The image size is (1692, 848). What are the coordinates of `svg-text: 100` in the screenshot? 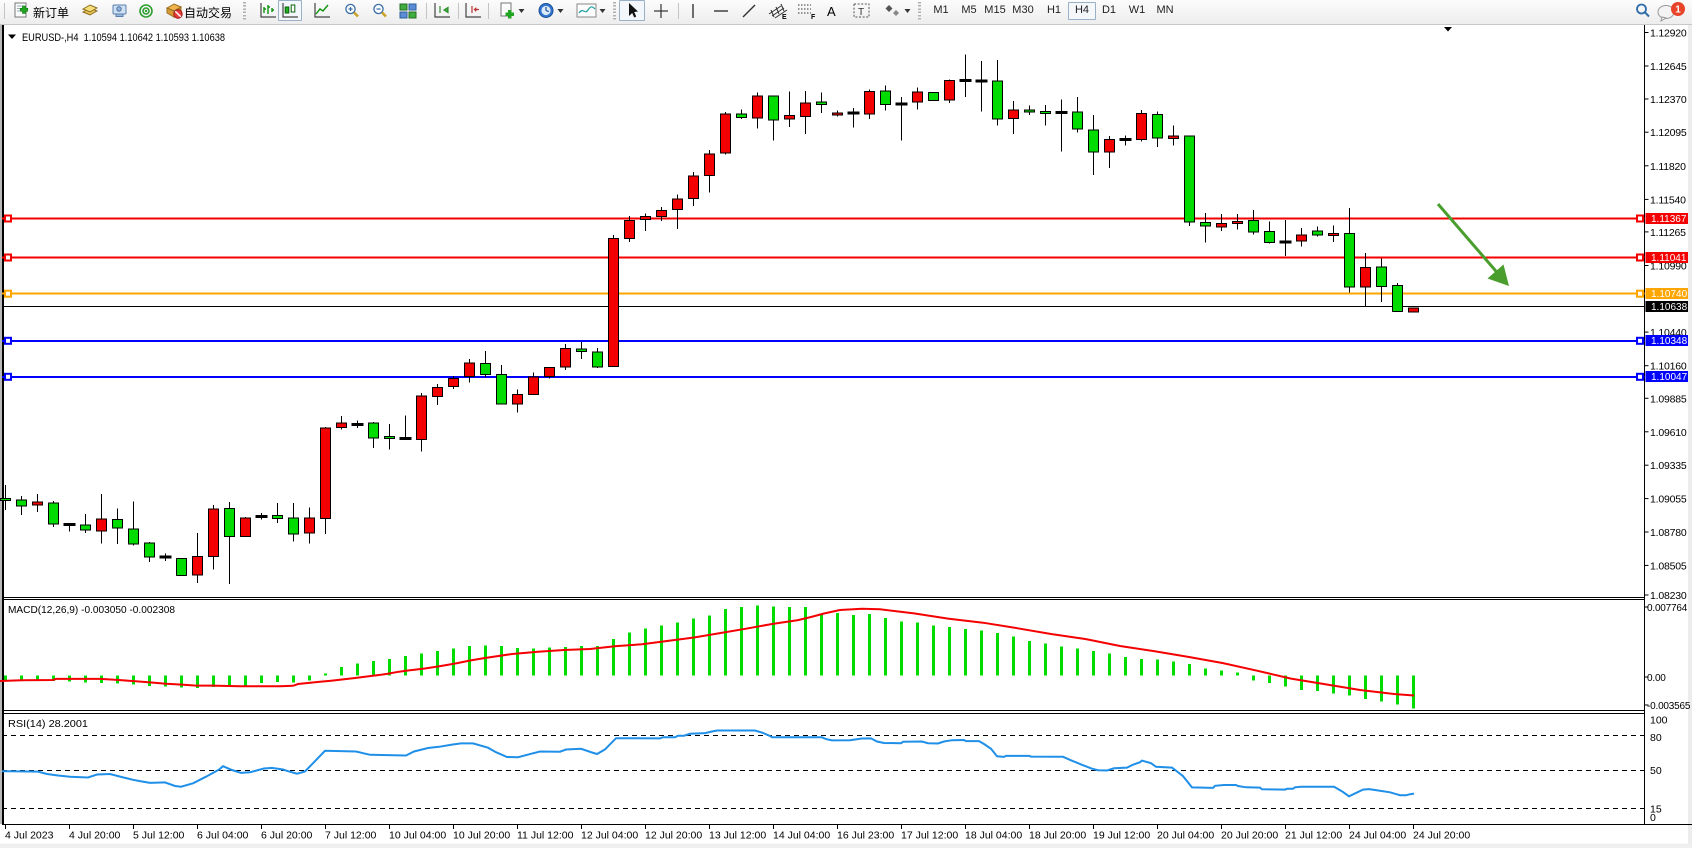 It's located at (1659, 721).